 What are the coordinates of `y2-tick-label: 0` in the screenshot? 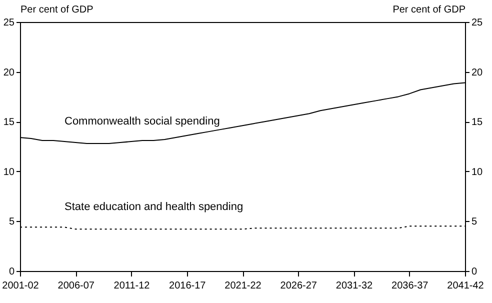 It's located at (475, 272).